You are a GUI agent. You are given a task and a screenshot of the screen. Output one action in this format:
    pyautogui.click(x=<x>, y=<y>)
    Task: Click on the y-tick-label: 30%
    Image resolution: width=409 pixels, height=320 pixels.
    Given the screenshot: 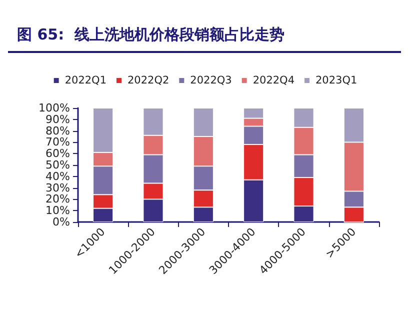 What is the action you would take?
    pyautogui.click(x=58, y=187)
    